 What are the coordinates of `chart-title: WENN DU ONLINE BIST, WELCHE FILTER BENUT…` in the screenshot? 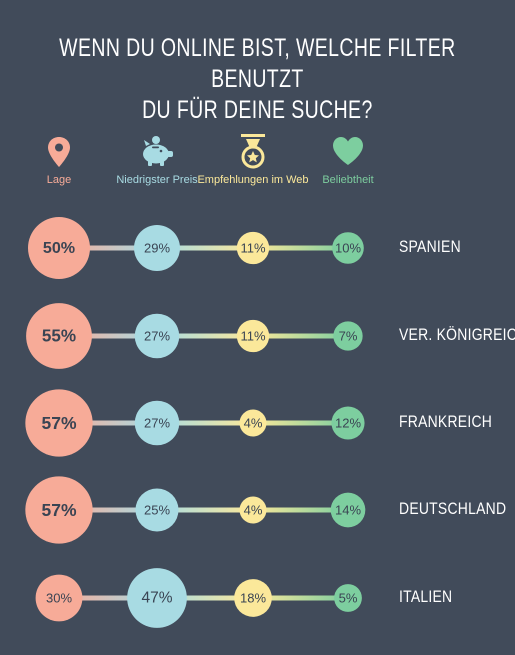 It's located at (258, 79).